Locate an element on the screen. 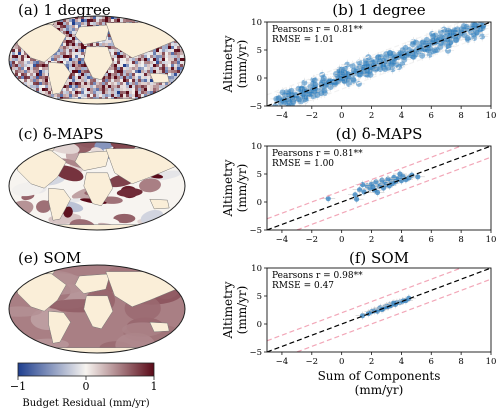  map-c is located at coordinates (97, 186).